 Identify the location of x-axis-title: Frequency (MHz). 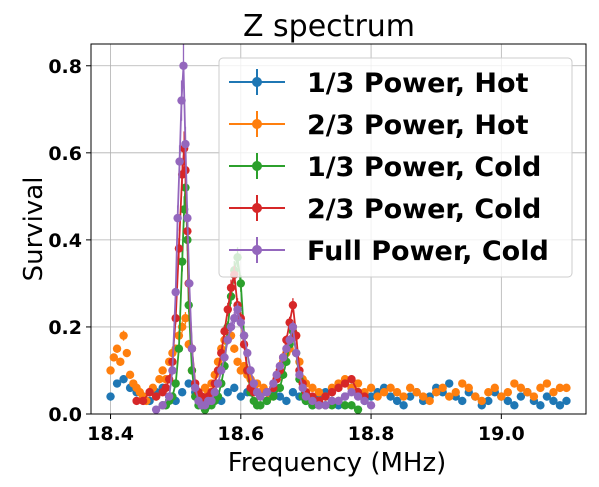
(337, 463).